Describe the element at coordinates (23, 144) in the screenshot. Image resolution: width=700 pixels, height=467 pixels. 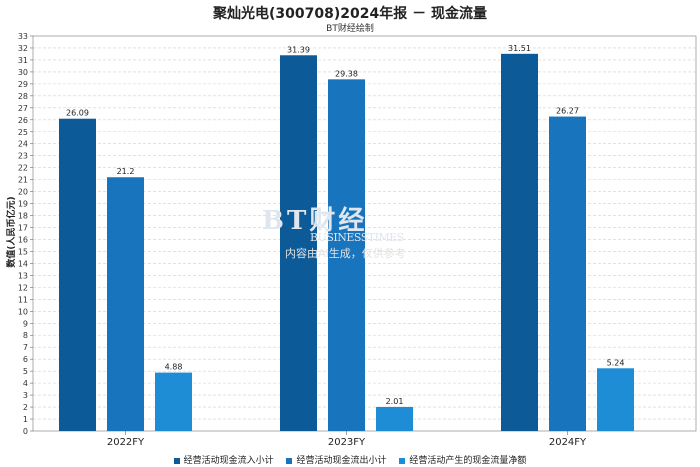
I see `y-tick-label: 24` at that location.